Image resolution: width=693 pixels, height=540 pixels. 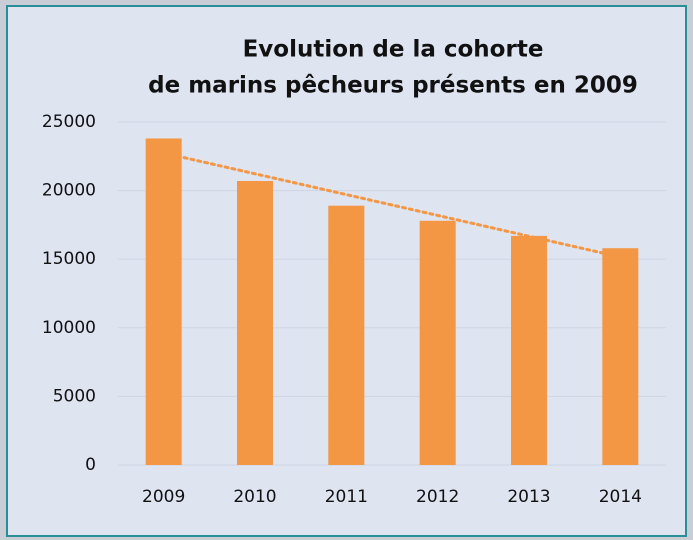 I want to click on x-tick-label: 2009, so click(x=163, y=497).